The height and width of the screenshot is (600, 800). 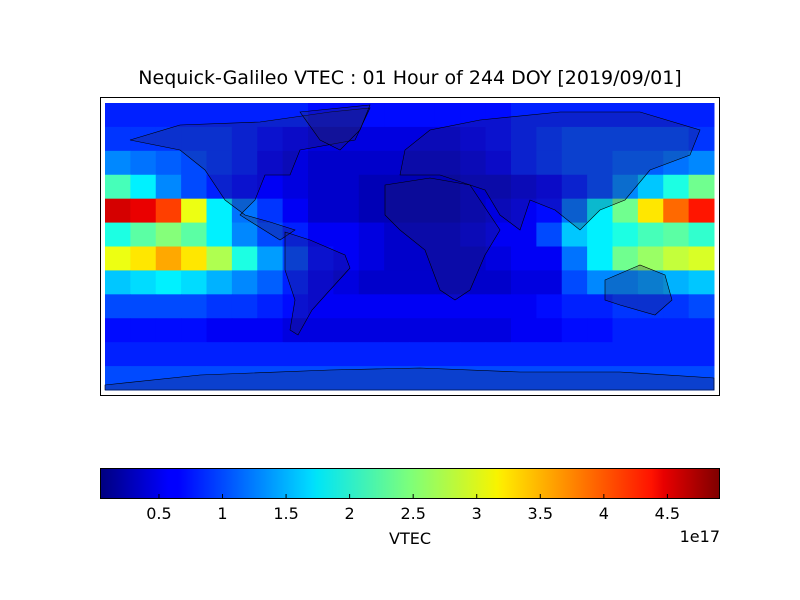 What do you see at coordinates (350, 513) in the screenshot?
I see `colorbar-tick-label: 2` at bounding box center [350, 513].